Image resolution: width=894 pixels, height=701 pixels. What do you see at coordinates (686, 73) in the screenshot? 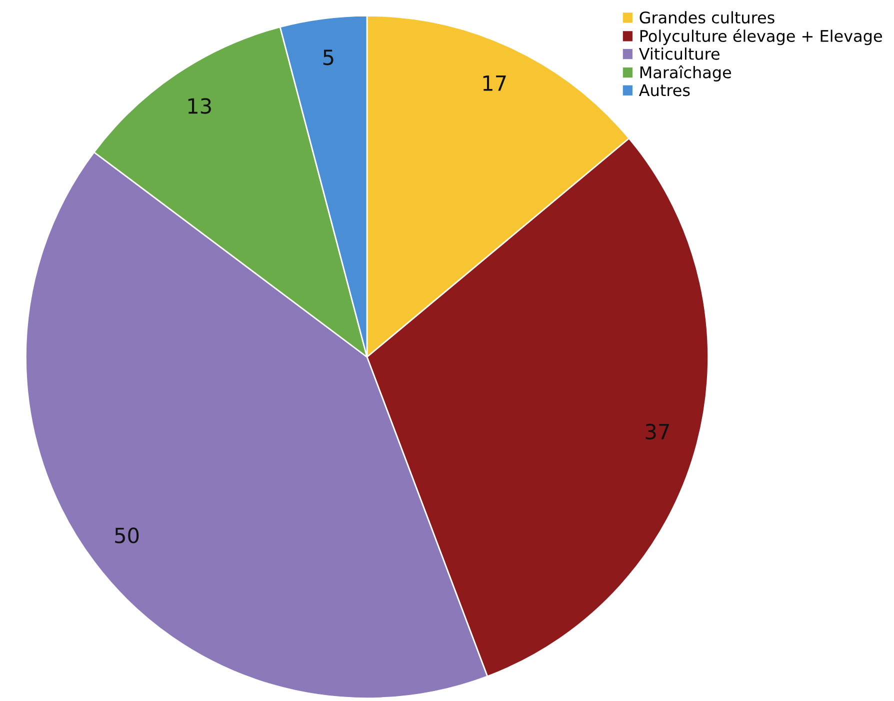
I see `legend-label: Maraîchage` at bounding box center [686, 73].